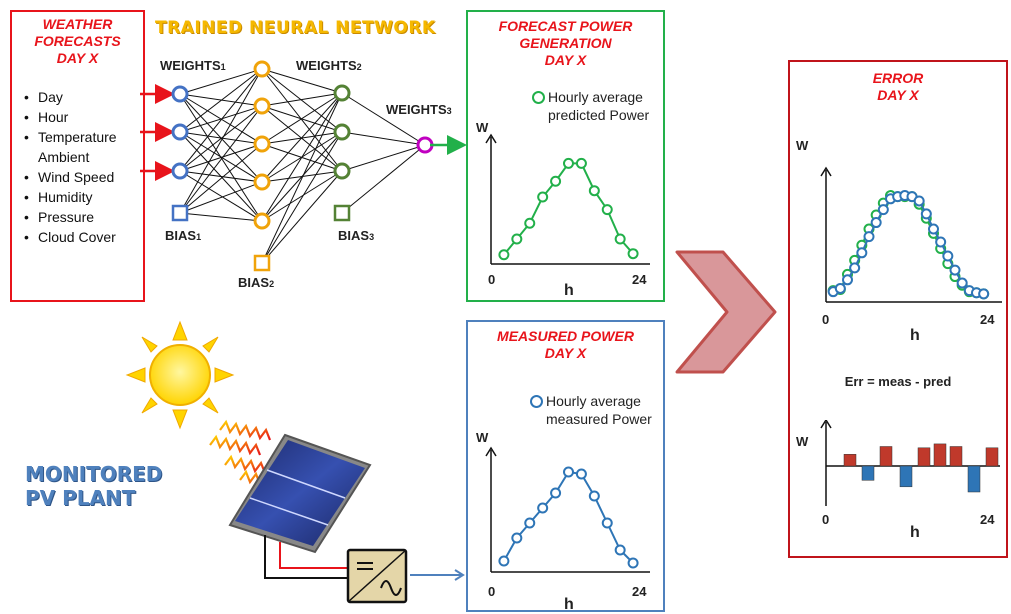  Describe the element at coordinates (726, 312) in the screenshot. I see `chevron-arrow-icon` at that location.